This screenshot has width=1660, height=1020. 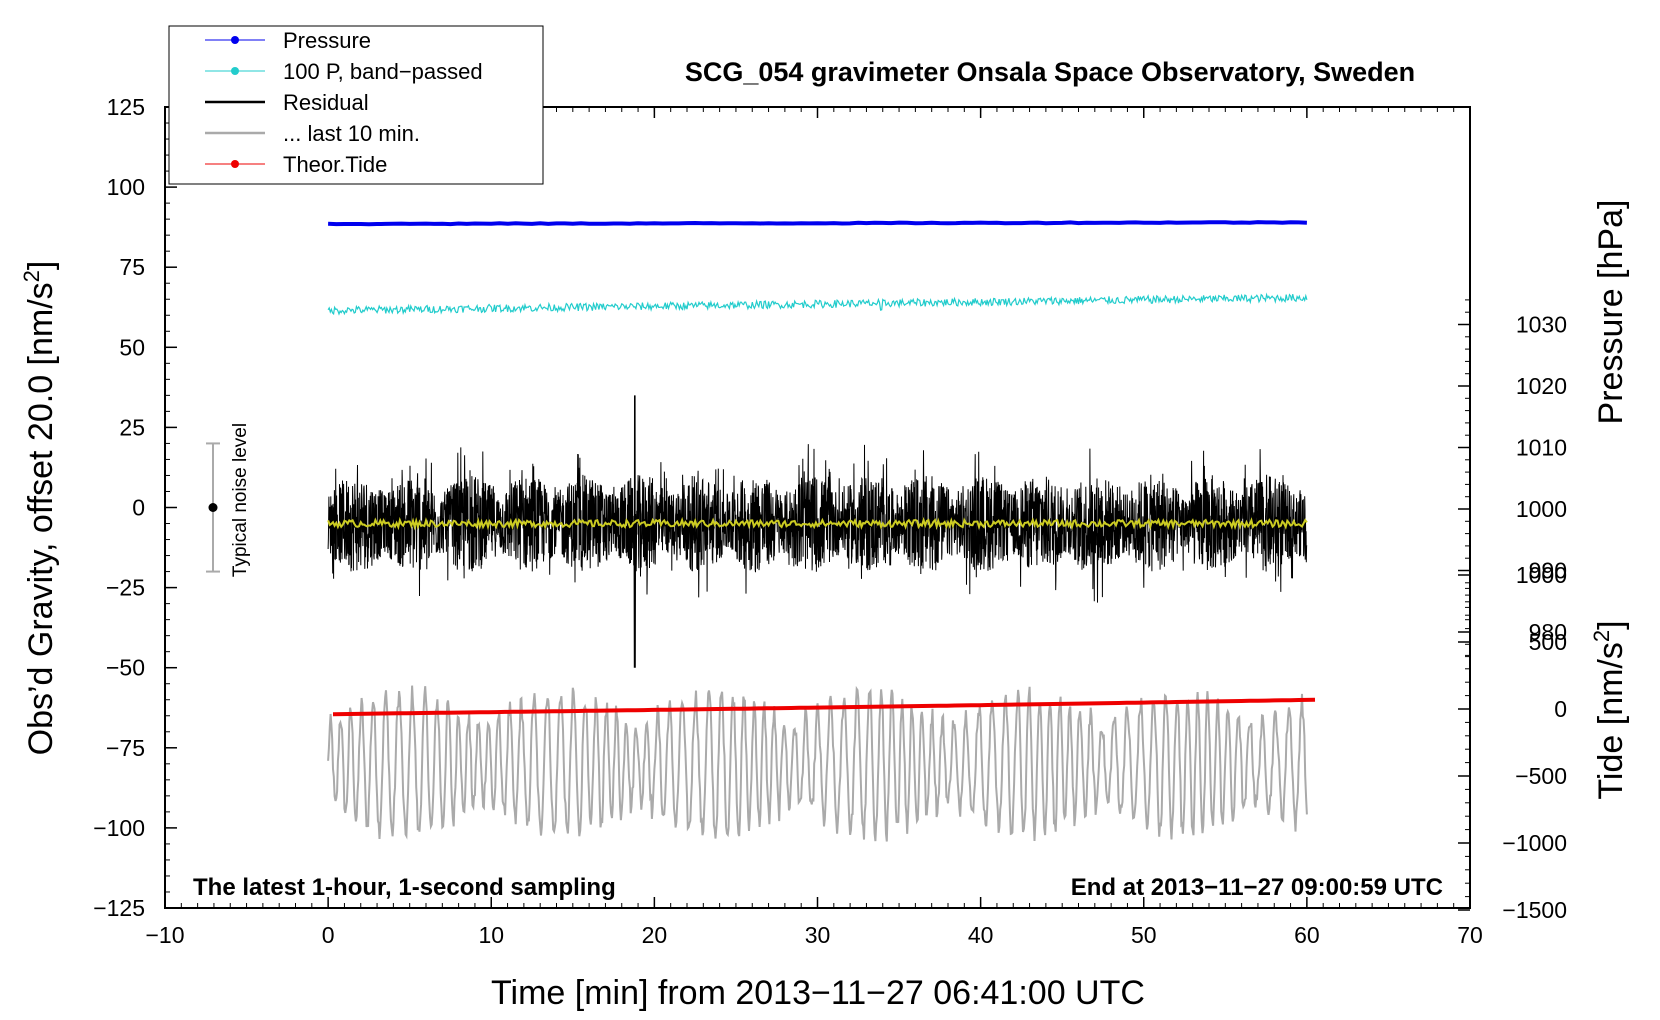 What do you see at coordinates (119, 908) in the screenshot?
I see `y-tick-label: −125` at bounding box center [119, 908].